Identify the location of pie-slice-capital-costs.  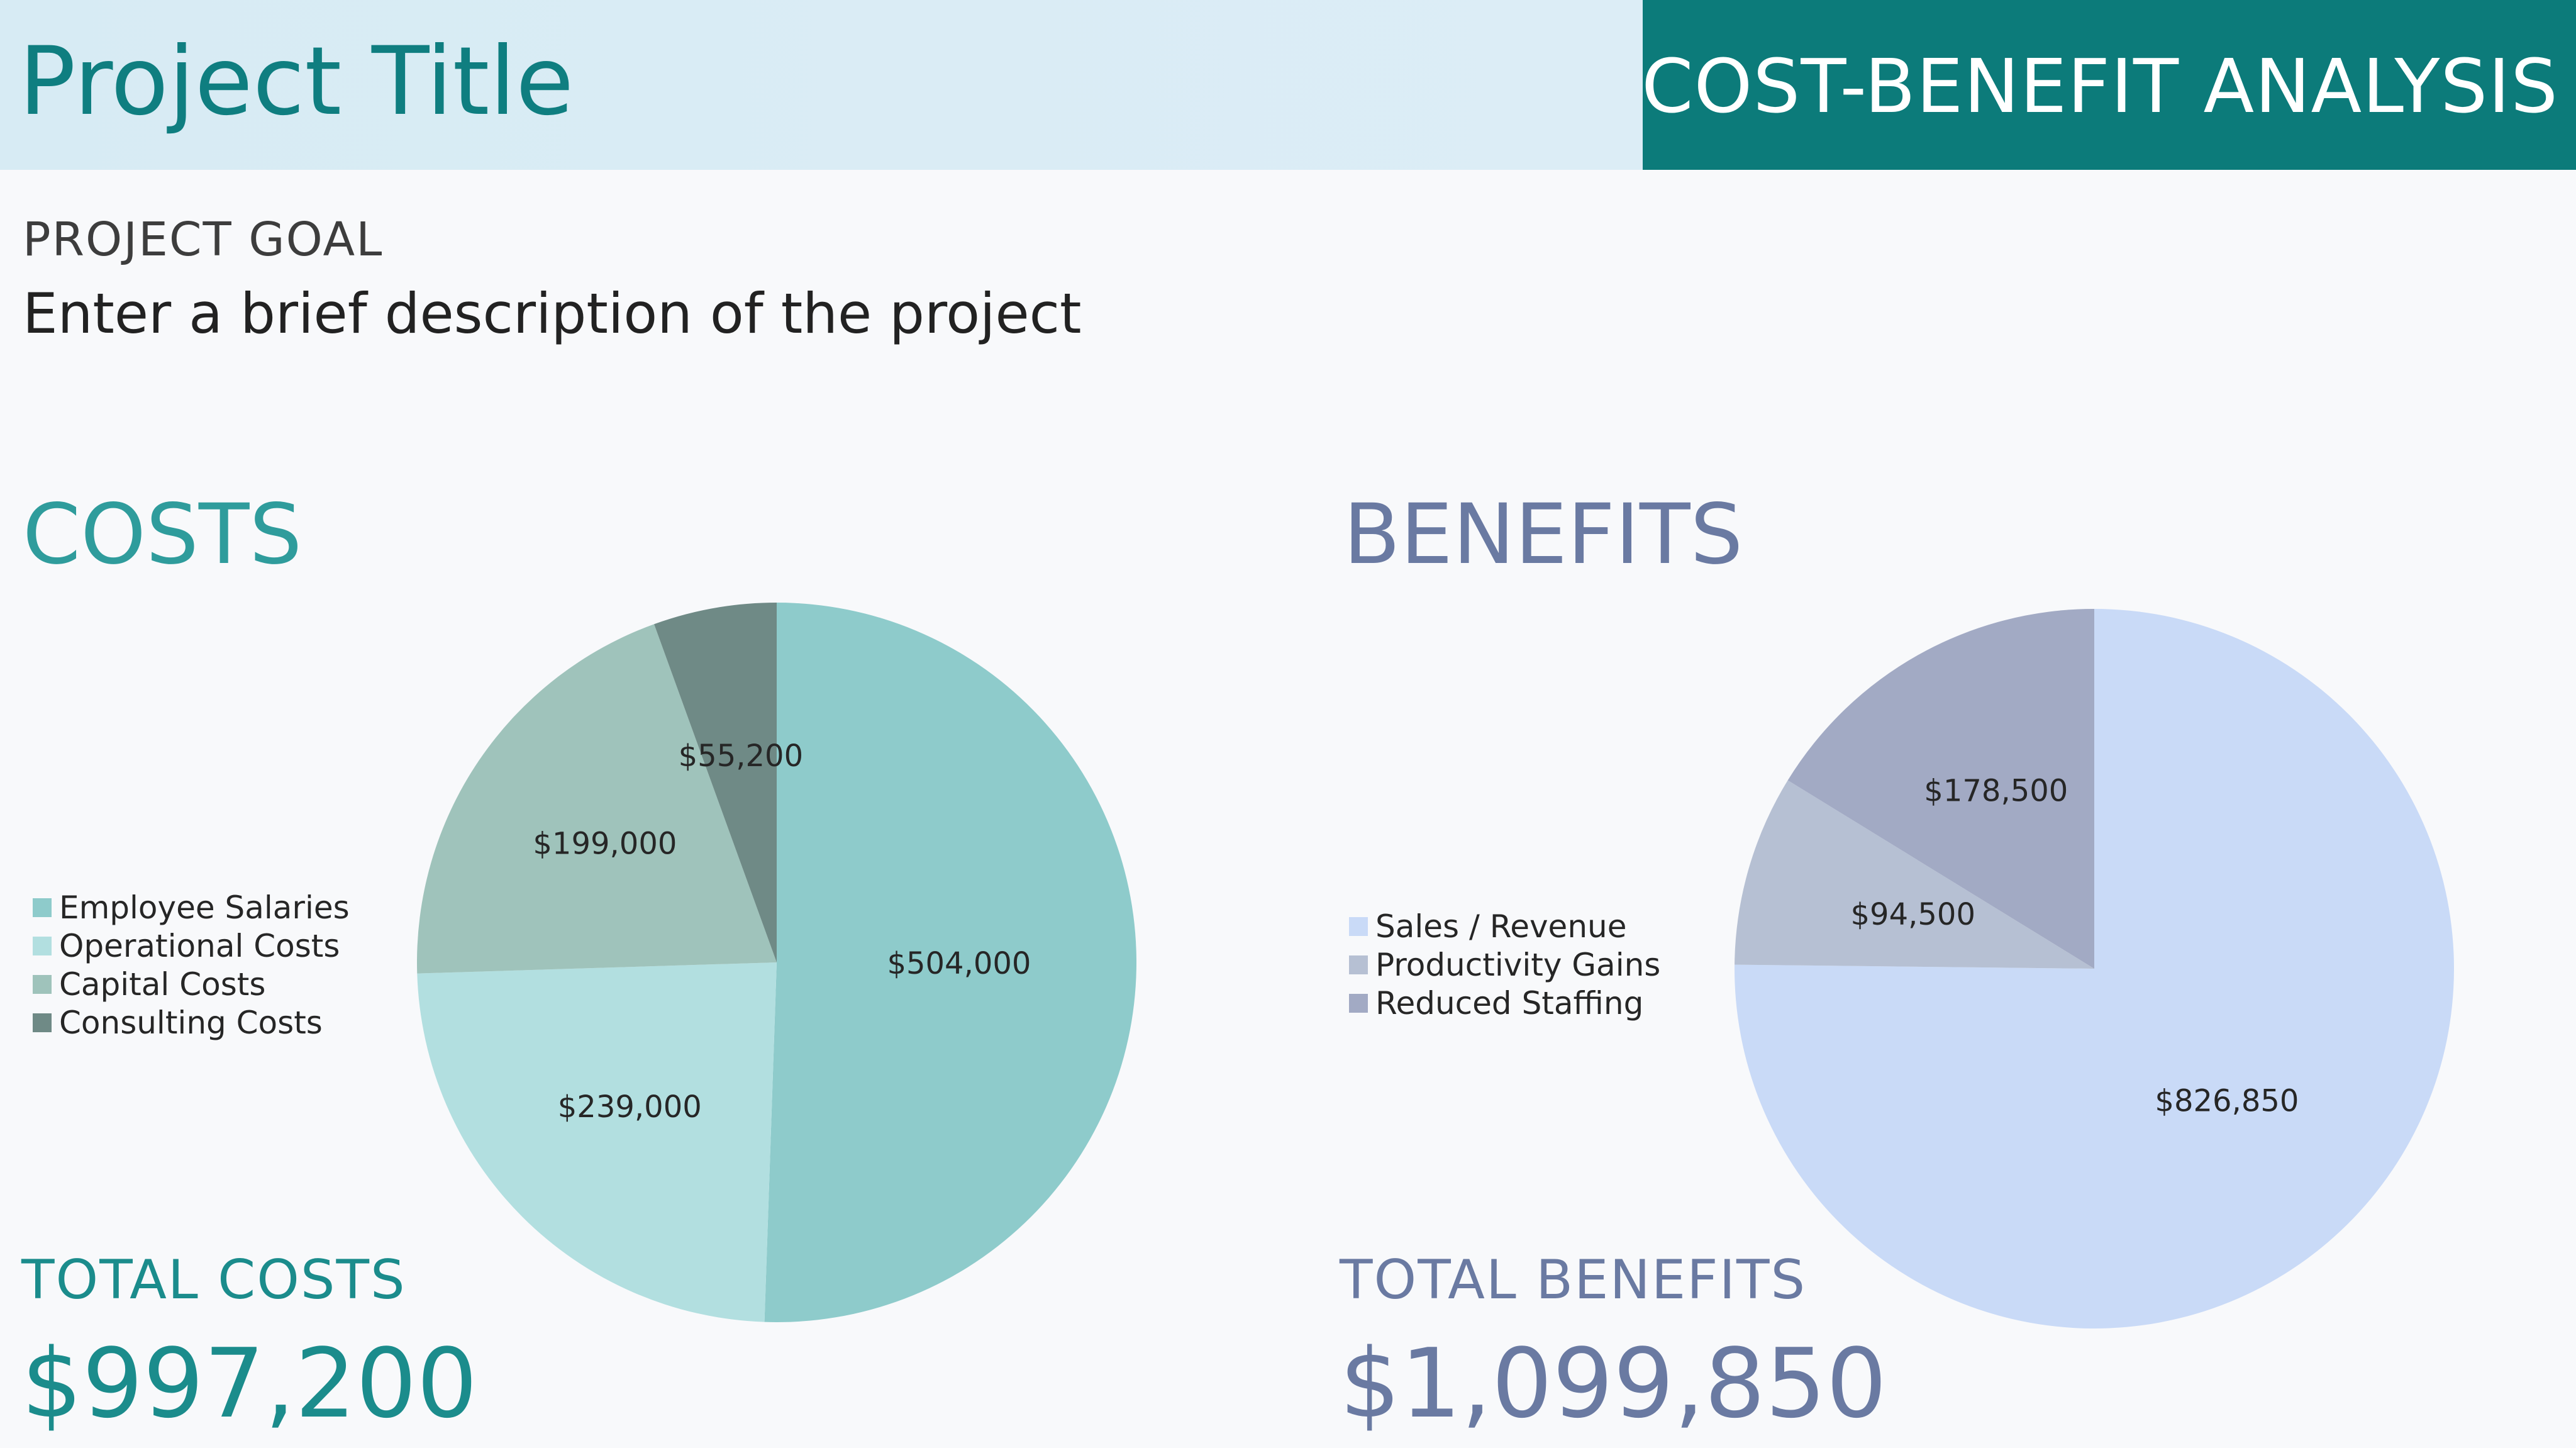
(597, 799).